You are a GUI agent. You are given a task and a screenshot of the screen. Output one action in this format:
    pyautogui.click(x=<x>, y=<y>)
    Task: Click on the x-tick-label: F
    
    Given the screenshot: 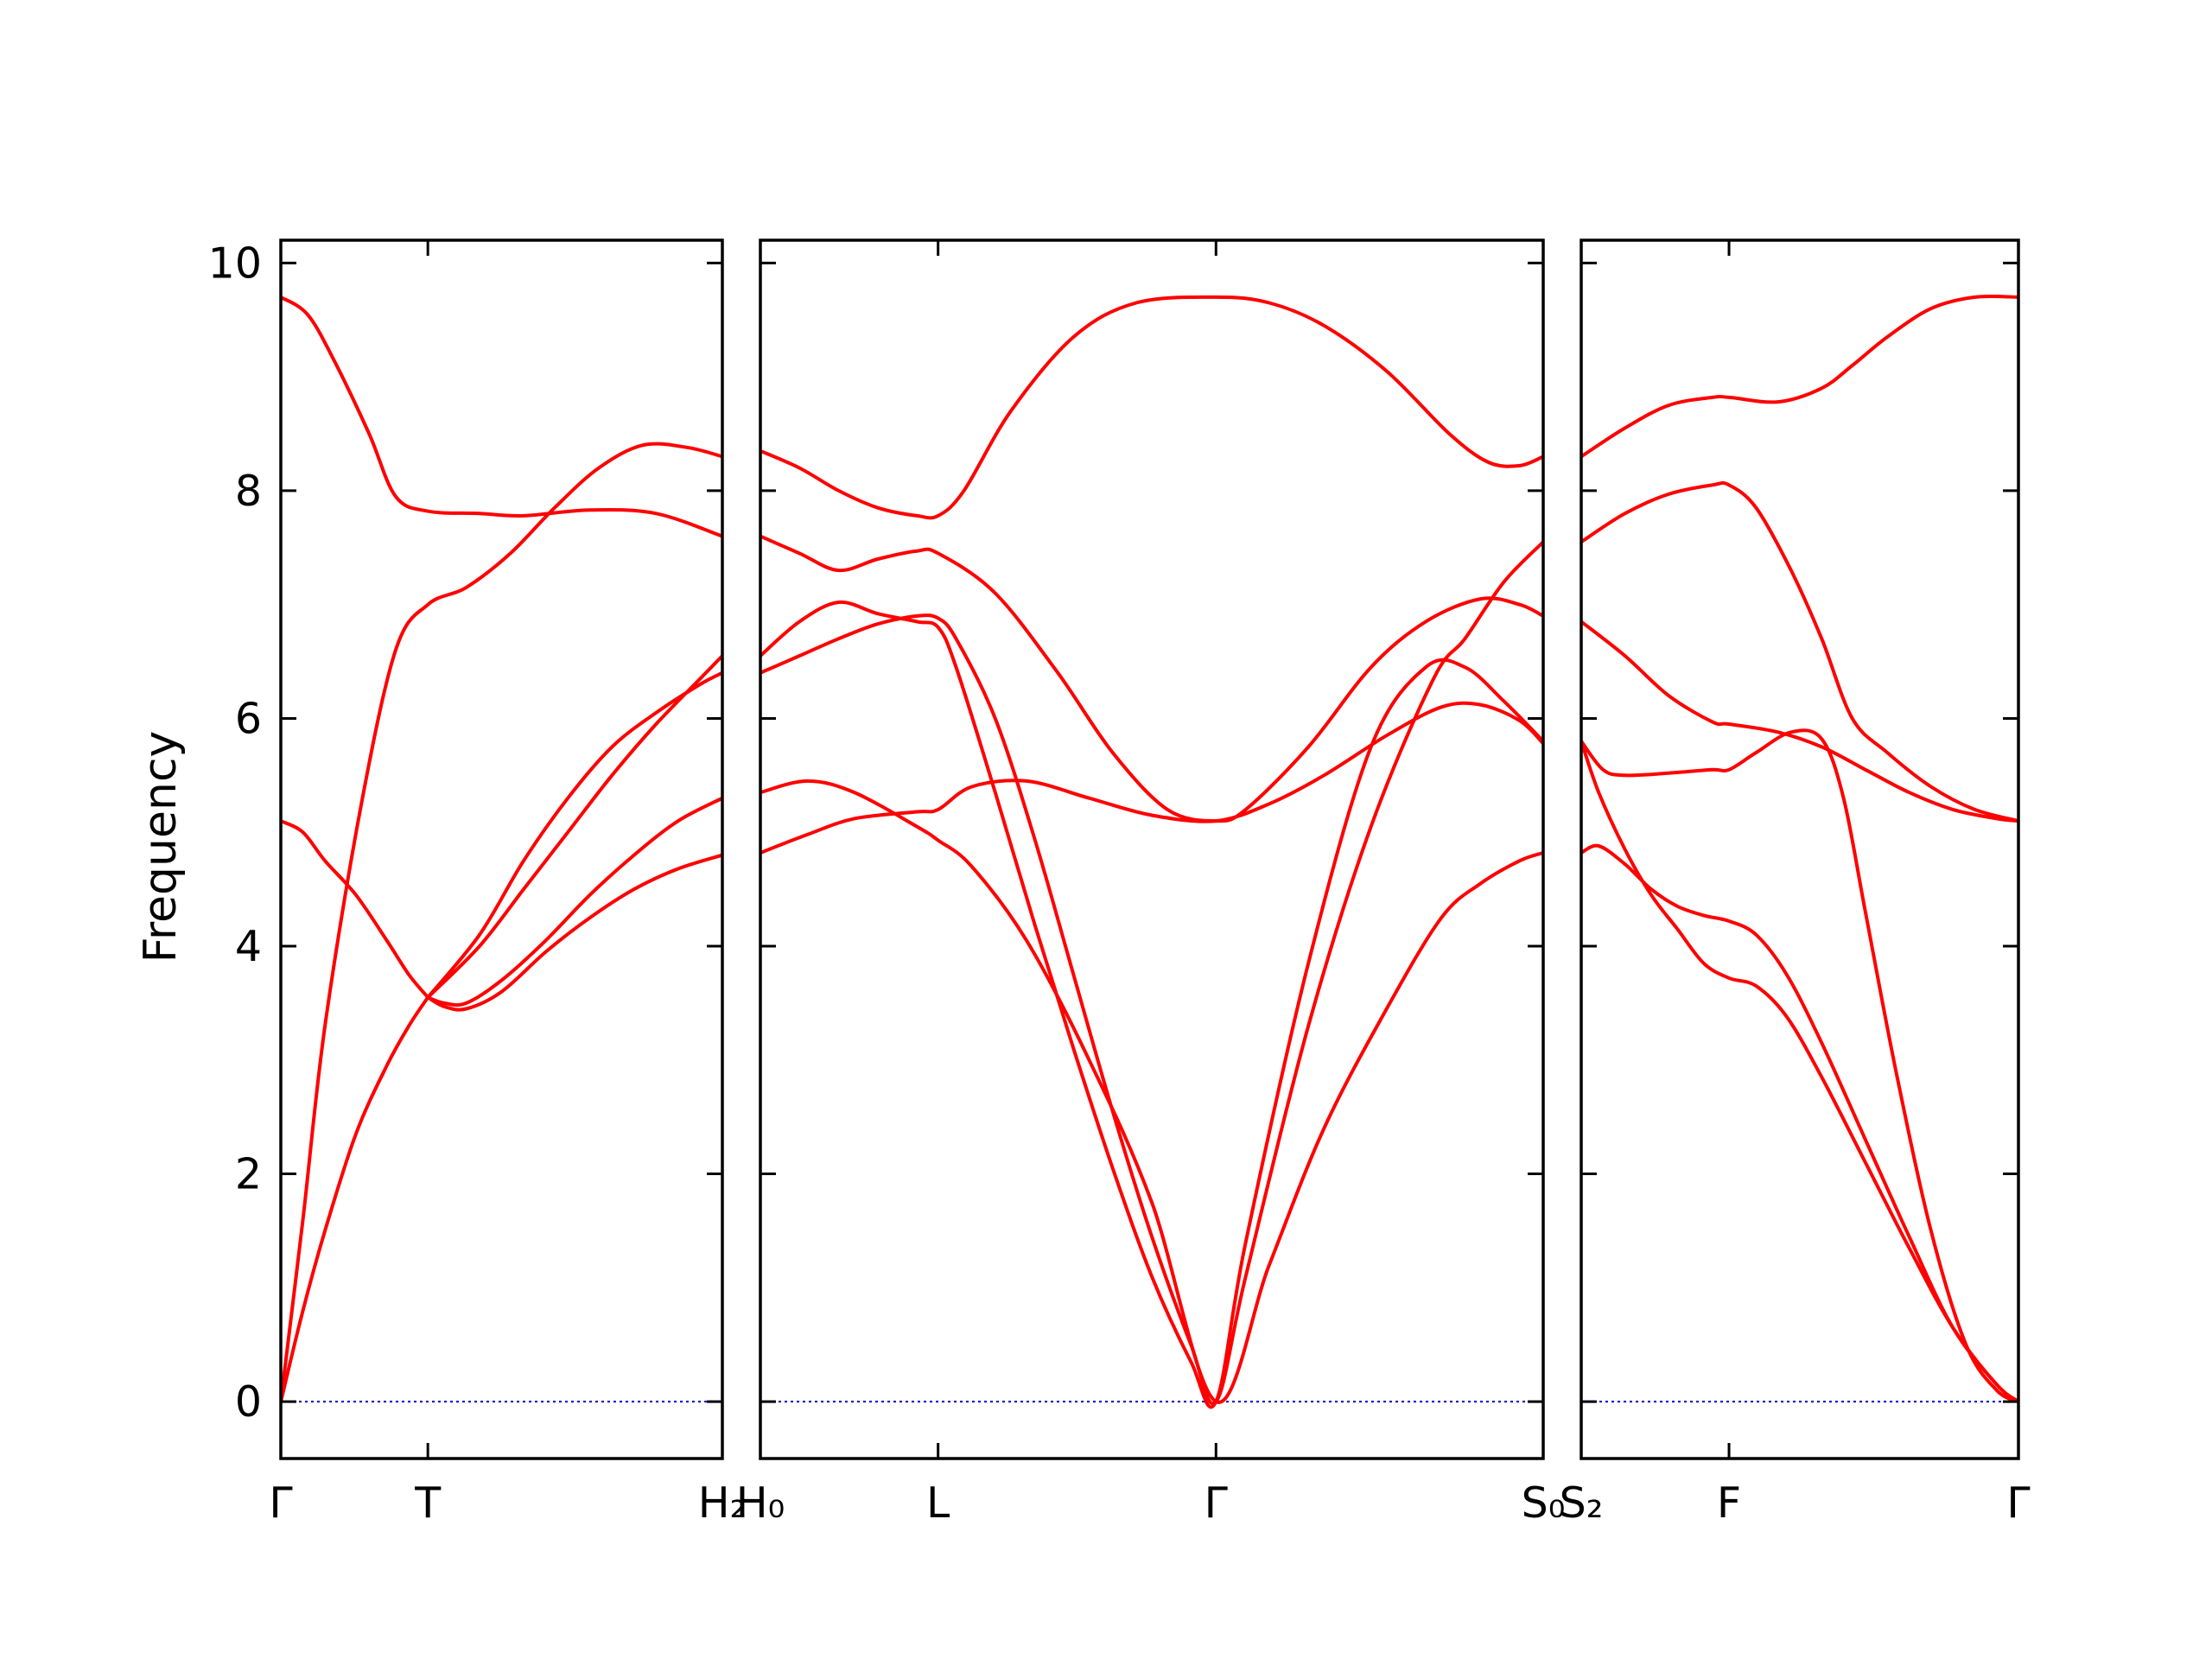 What is the action you would take?
    pyautogui.click(x=1729, y=1503)
    